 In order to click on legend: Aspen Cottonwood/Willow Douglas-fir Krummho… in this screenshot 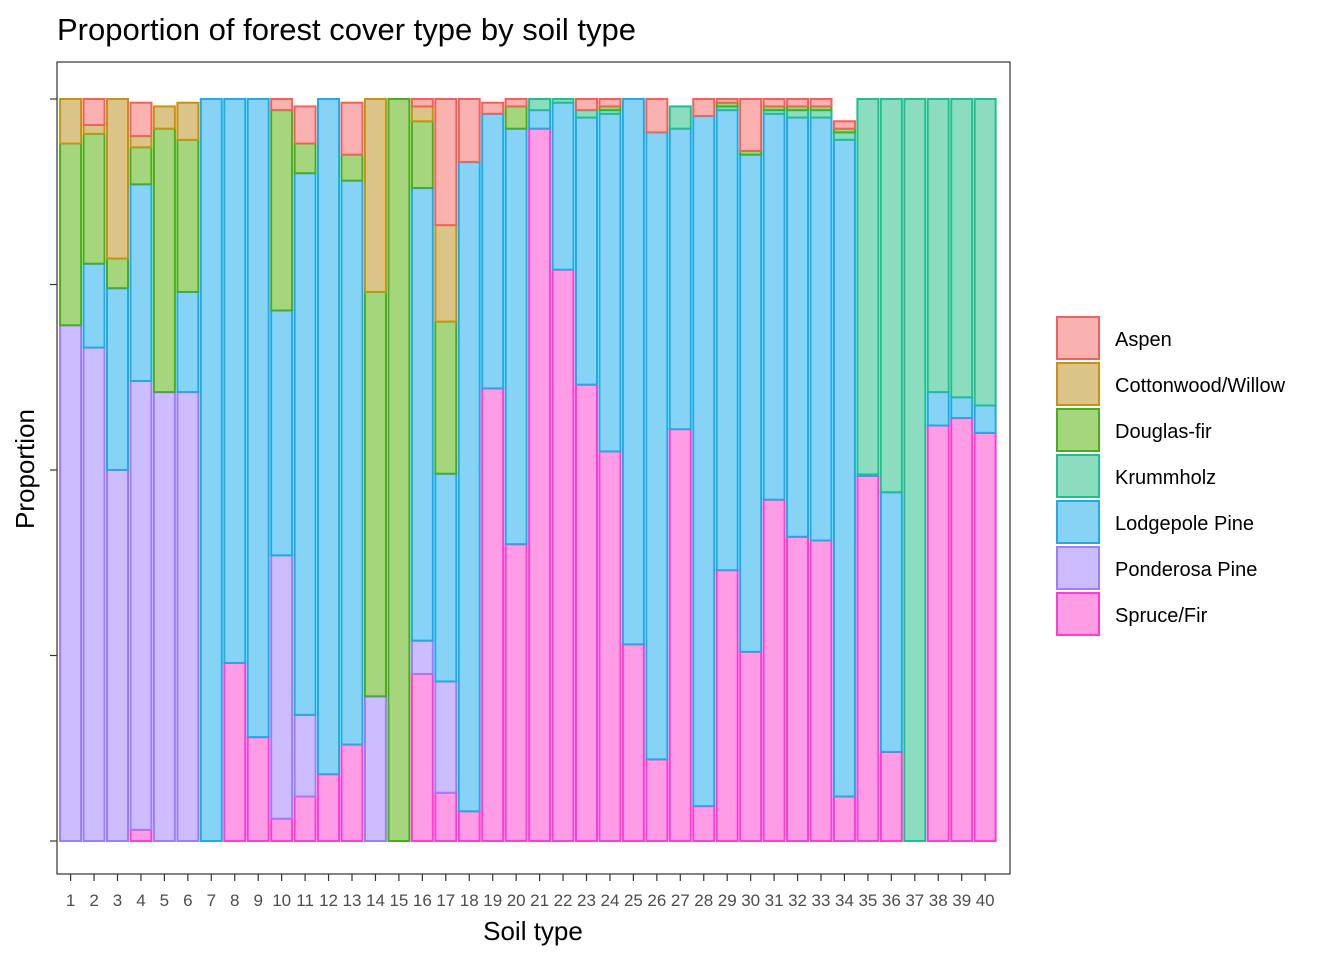, I will do `click(1171, 476)`.